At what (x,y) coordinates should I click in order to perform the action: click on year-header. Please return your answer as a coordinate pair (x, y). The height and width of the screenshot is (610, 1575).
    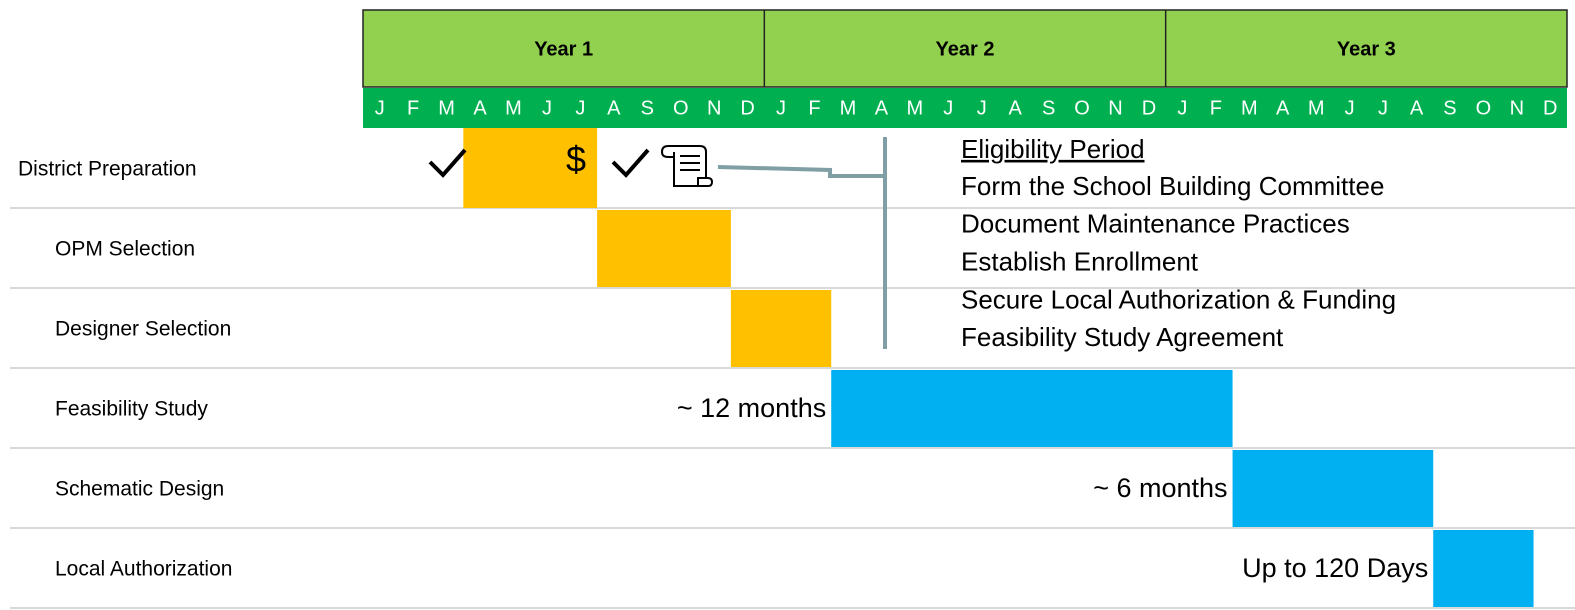
    Looking at the image, I should click on (965, 48).